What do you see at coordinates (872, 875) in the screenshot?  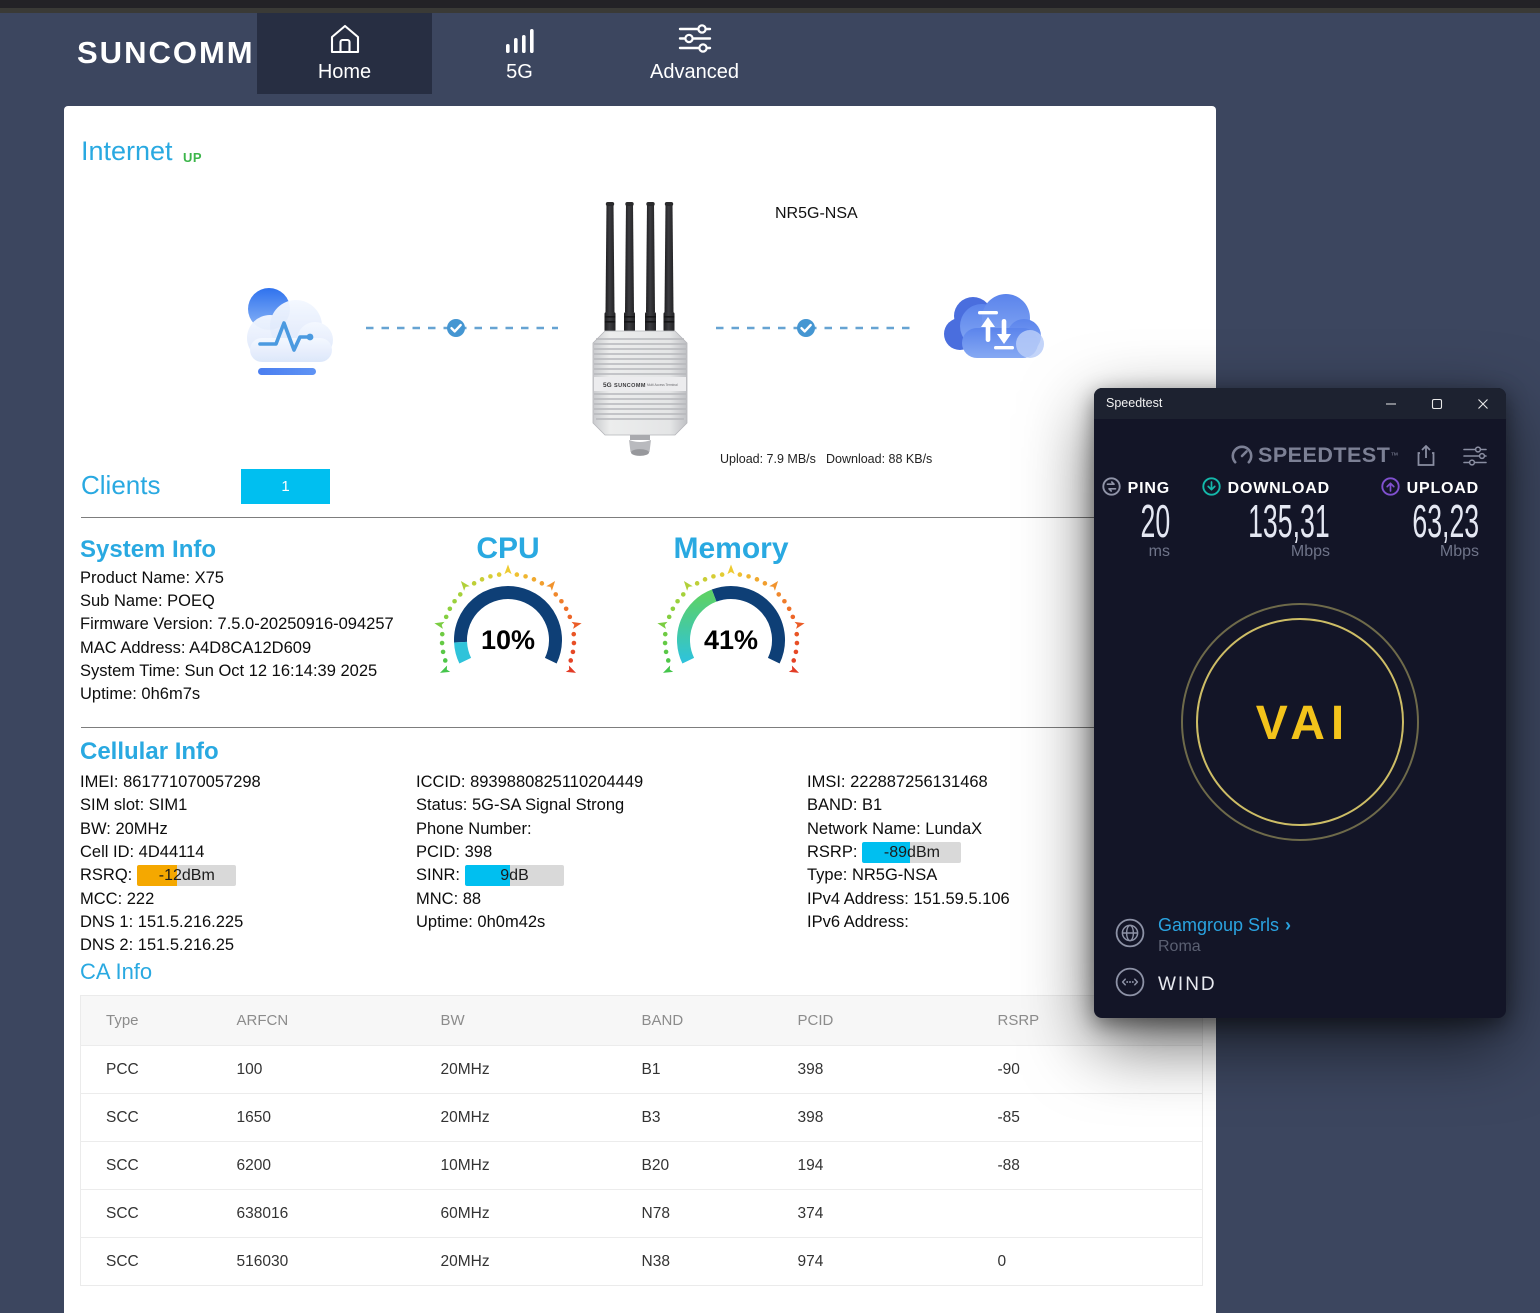 I see `cellular-info-row: Type: NR5G-NSA` at bounding box center [872, 875].